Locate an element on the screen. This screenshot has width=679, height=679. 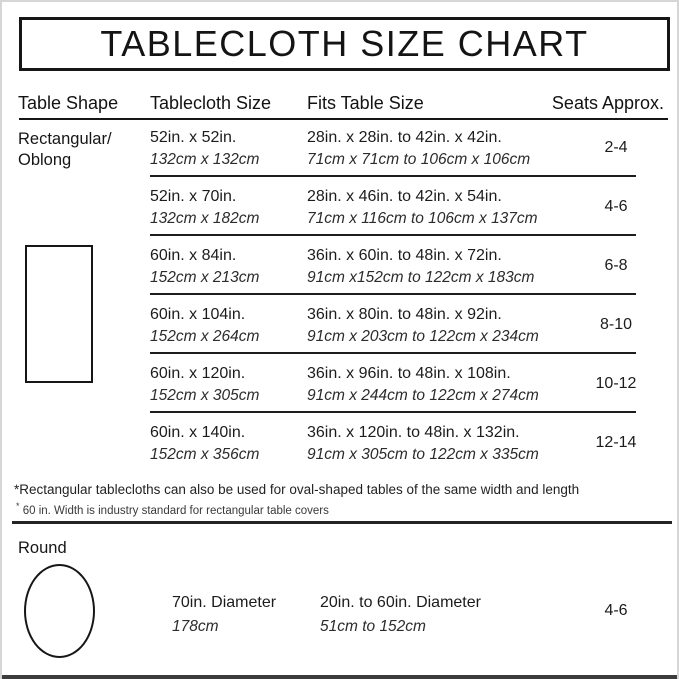
round-size-inches: 70in. Diameter is located at coordinates (224, 602).